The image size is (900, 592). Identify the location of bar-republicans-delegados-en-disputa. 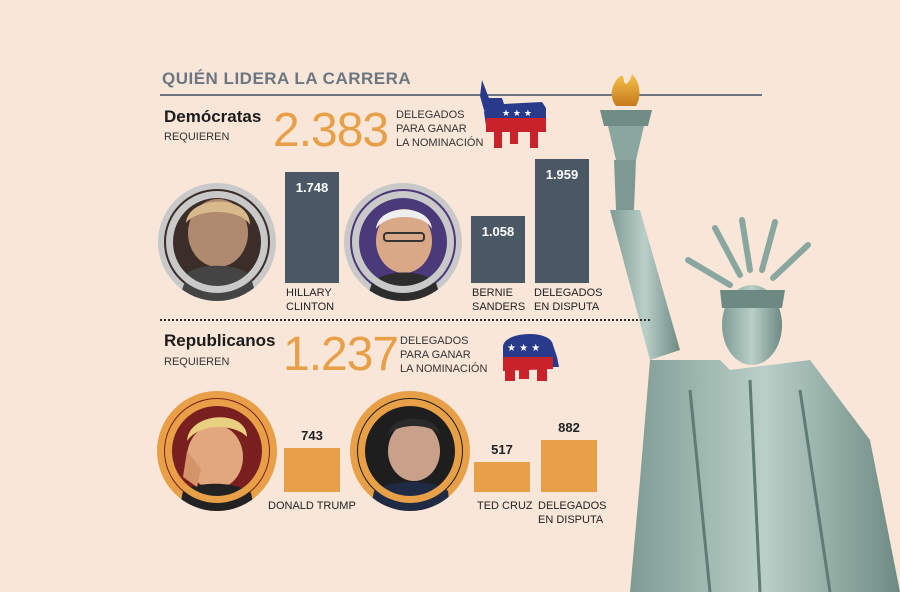
(569, 466).